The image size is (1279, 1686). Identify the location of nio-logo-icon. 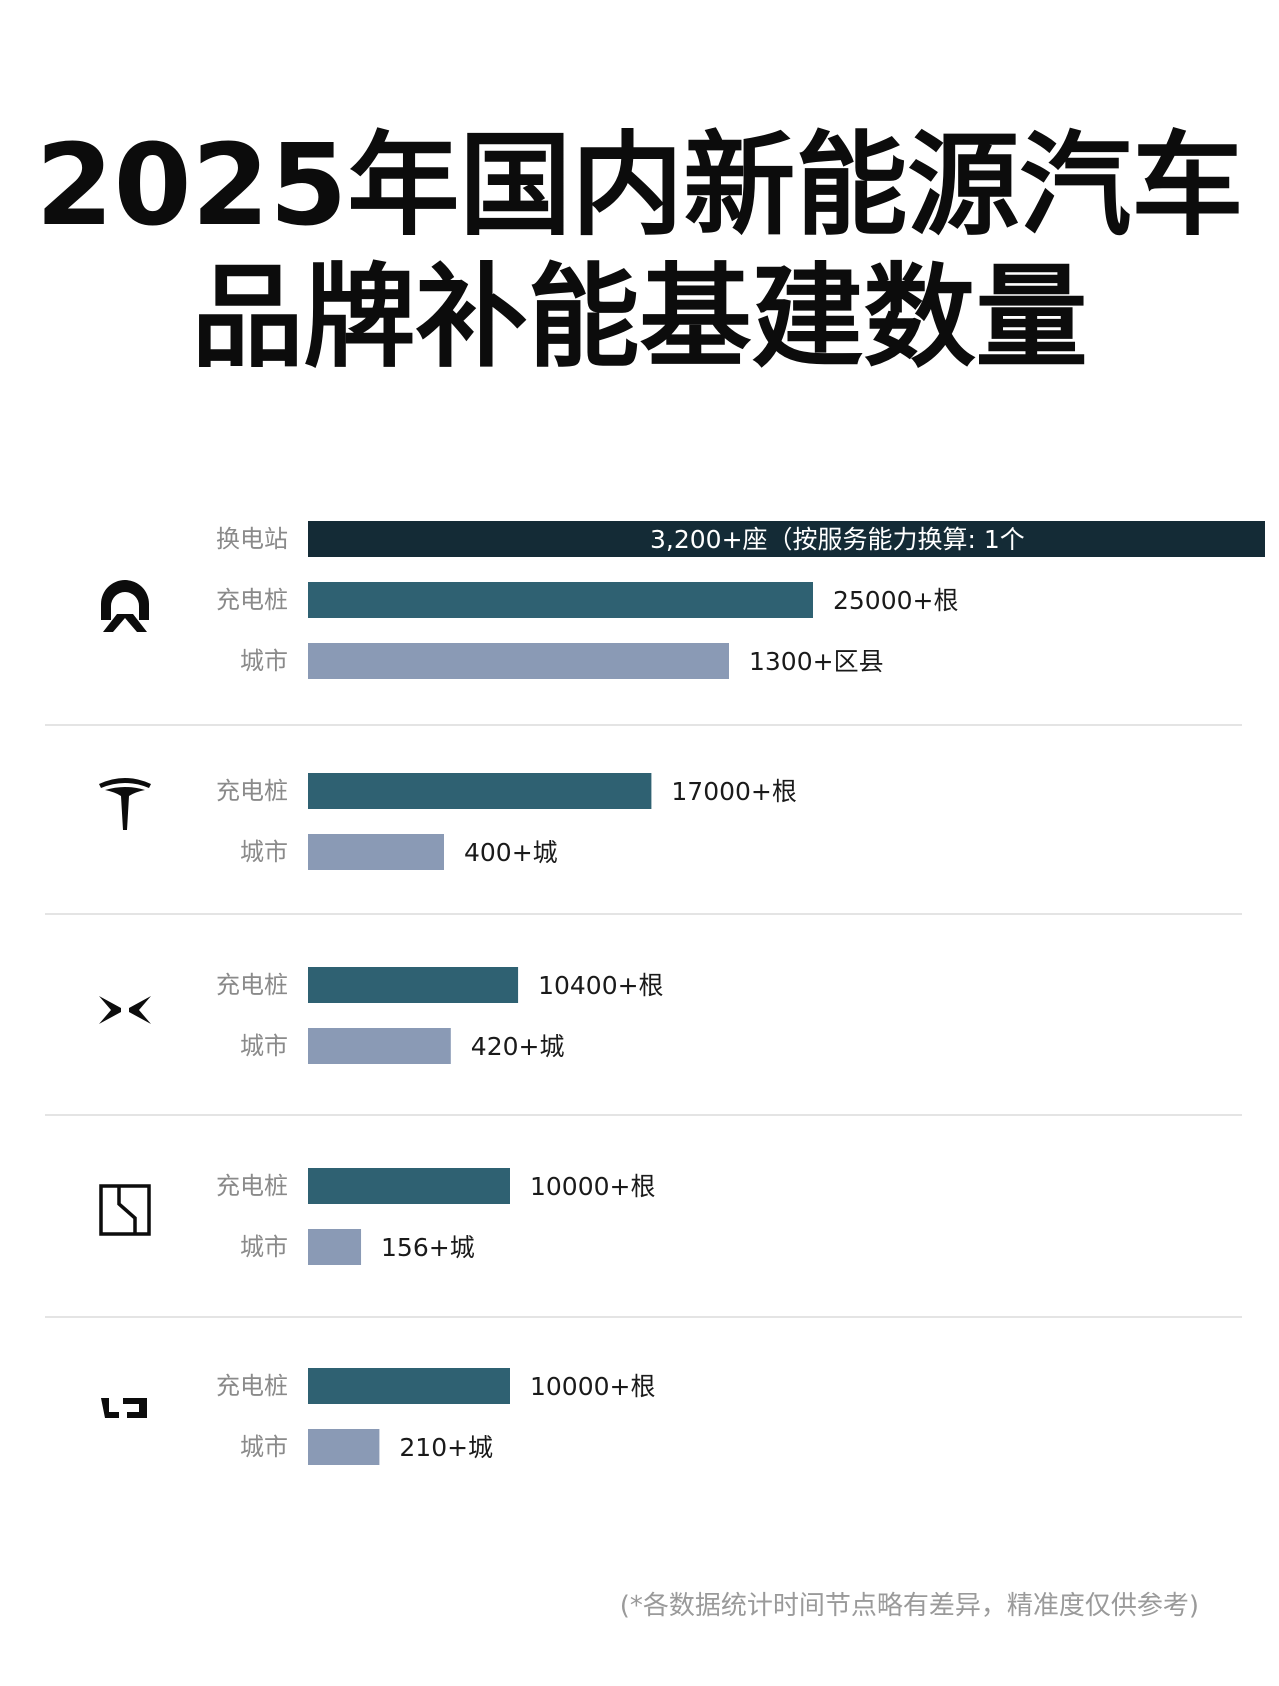
(125, 606).